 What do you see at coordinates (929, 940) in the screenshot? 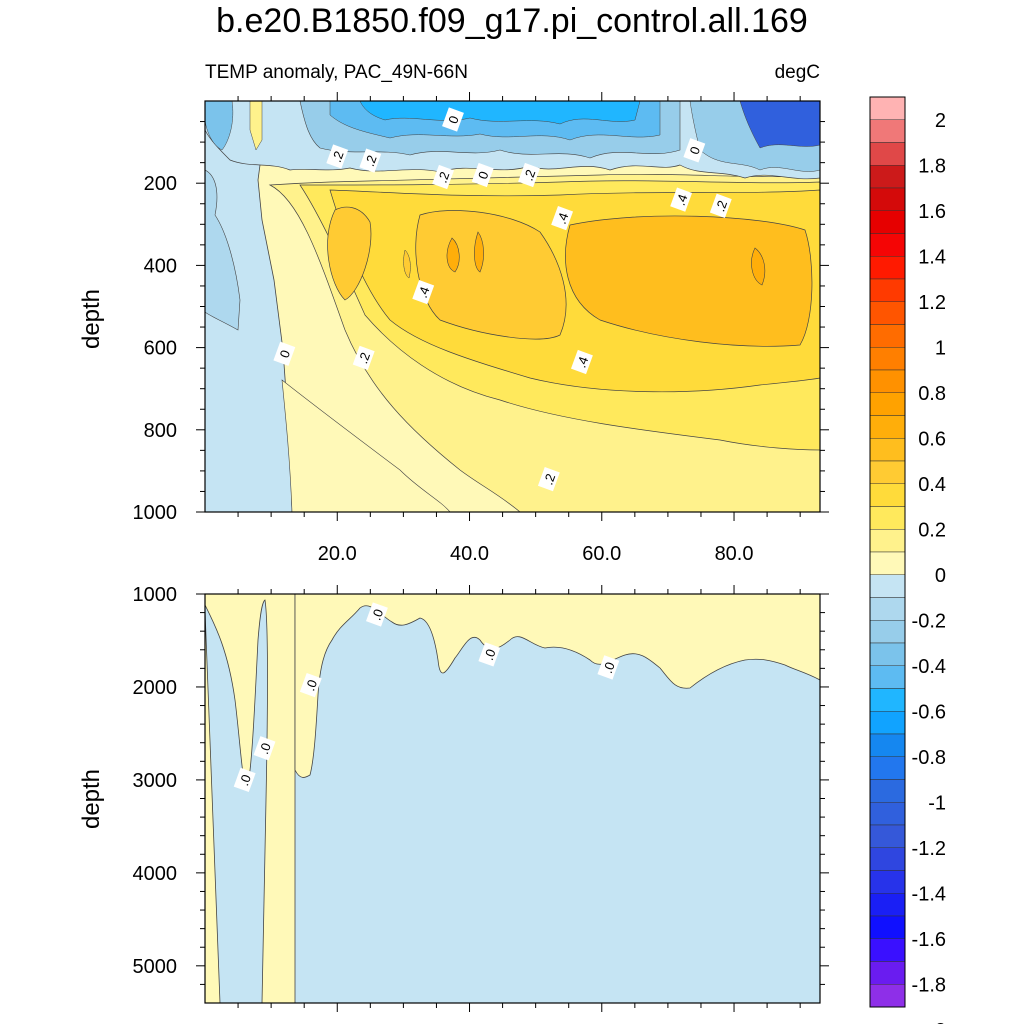
I see `colorbar-label: -1.6` at bounding box center [929, 940].